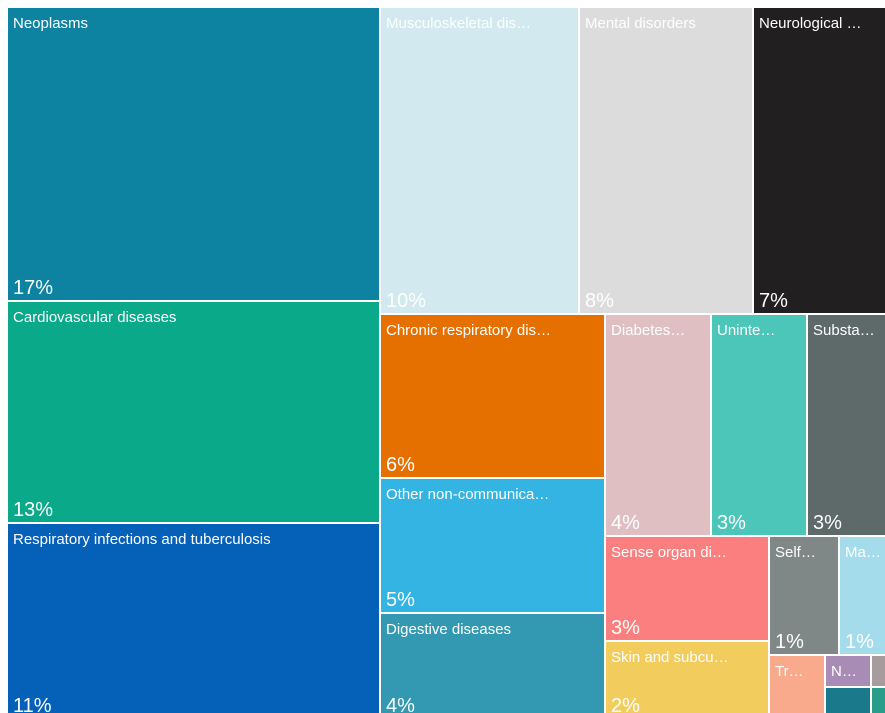  I want to click on tile: Neurological … 7%, so click(819, 160).